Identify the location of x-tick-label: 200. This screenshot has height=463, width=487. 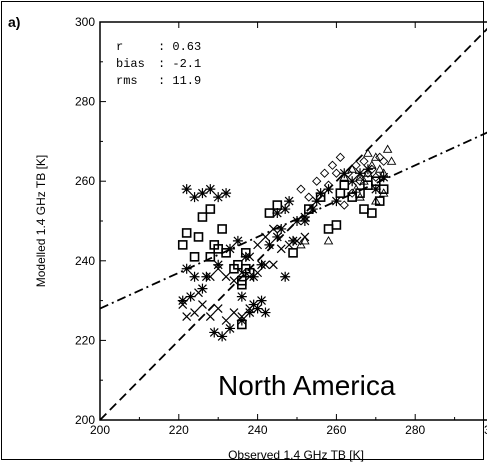
(100, 430).